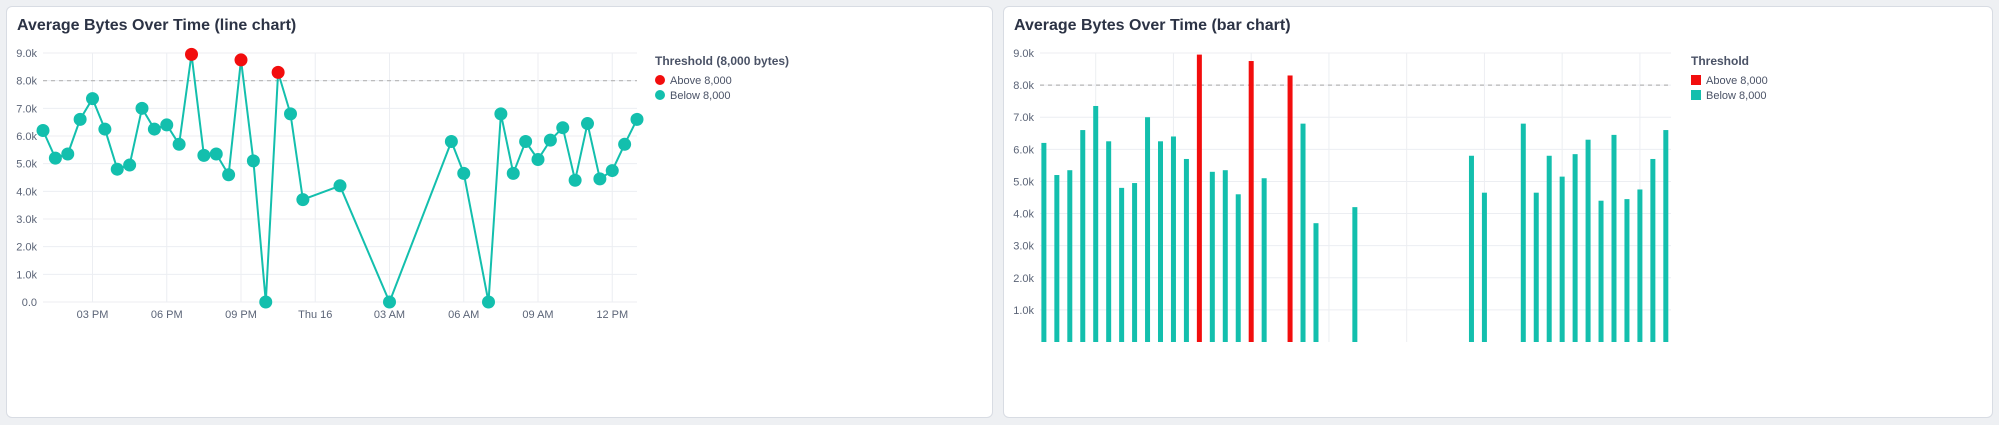 The width and height of the screenshot is (1999, 425). Describe the element at coordinates (241, 315) in the screenshot. I see `x-tick-label: 09 PM` at that location.